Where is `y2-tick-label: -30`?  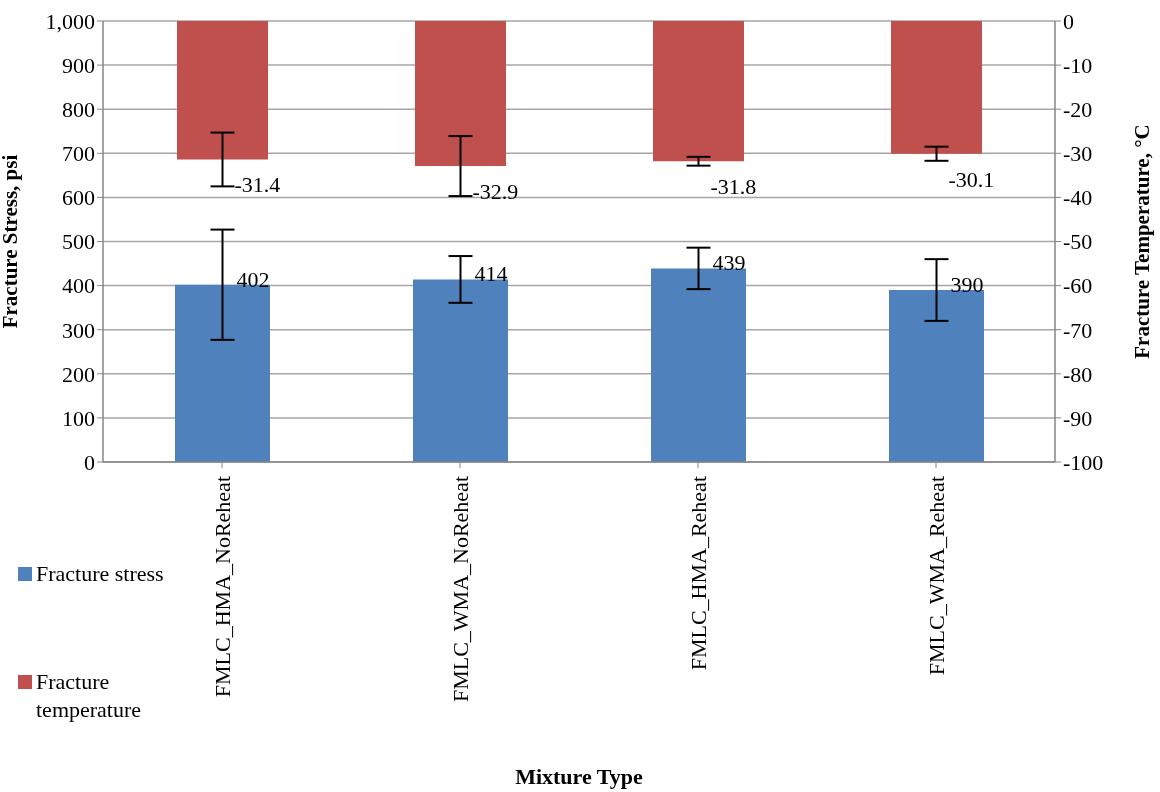
y2-tick-label: -30 is located at coordinates (1078, 154).